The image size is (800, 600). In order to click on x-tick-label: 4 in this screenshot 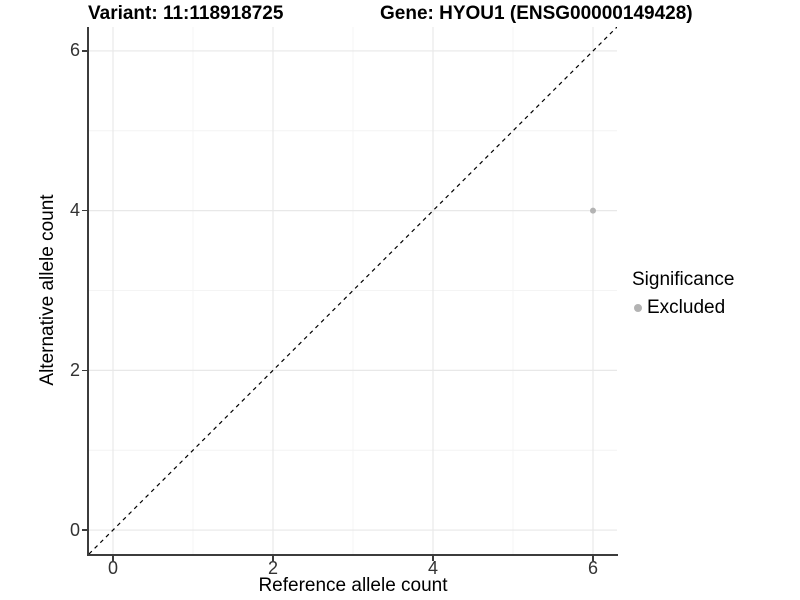, I will do `click(432, 568)`.